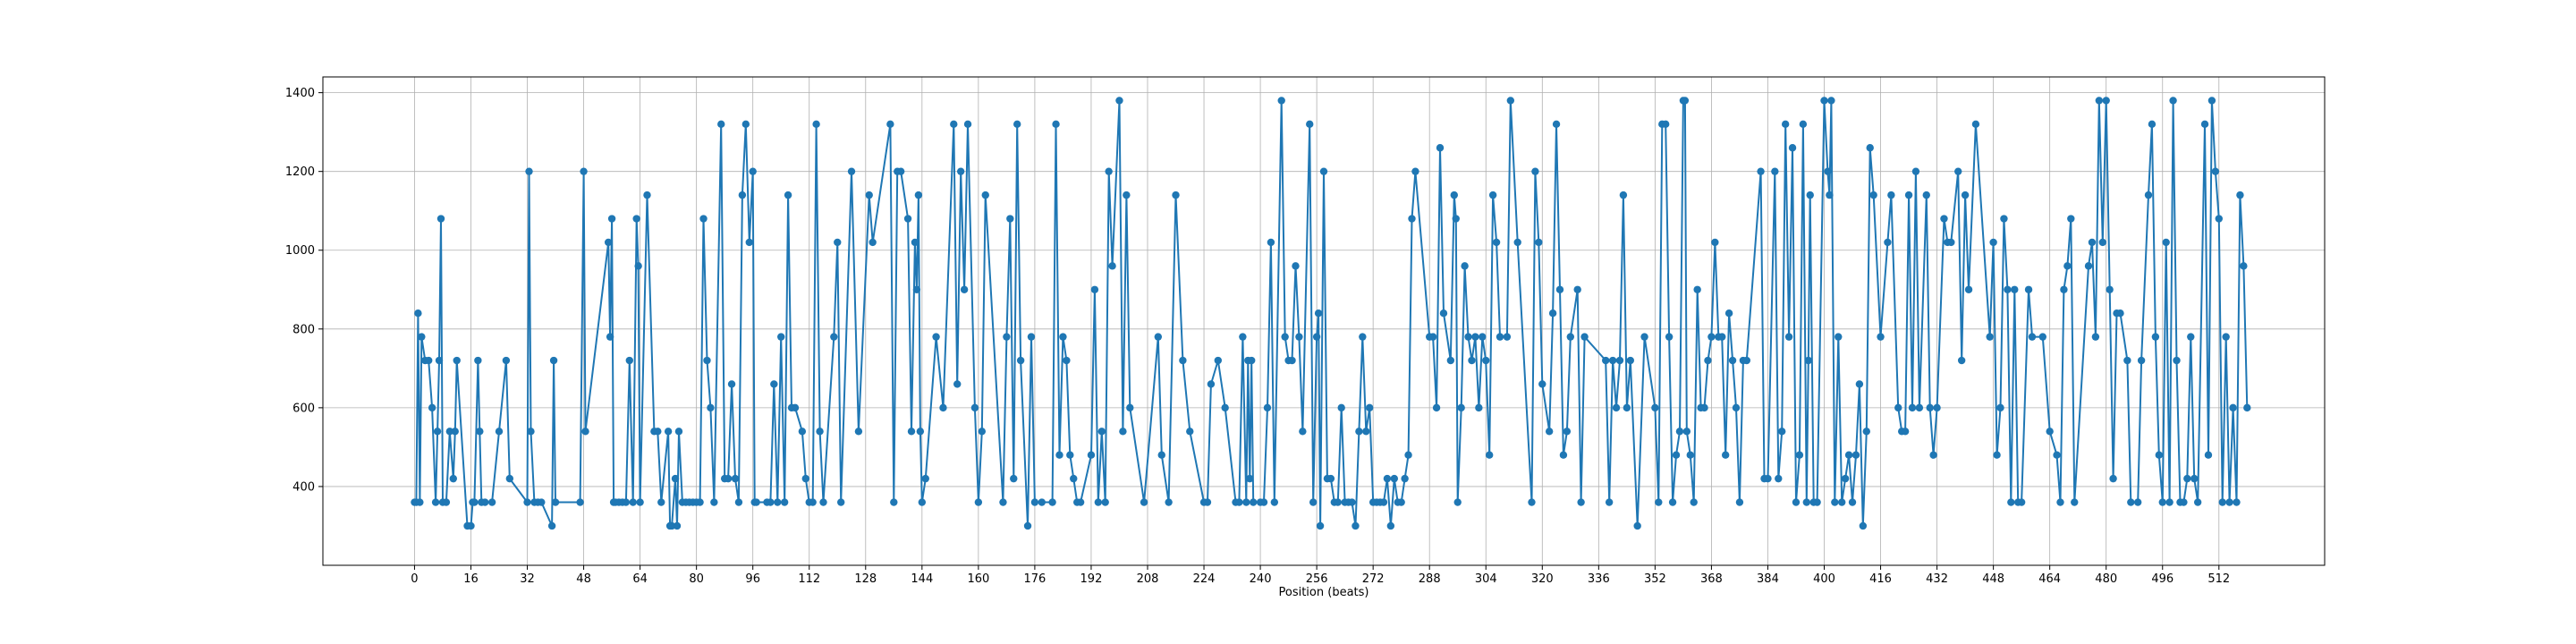 The height and width of the screenshot is (644, 2576). What do you see at coordinates (1711, 579) in the screenshot?
I see `x-tick-label: 368` at bounding box center [1711, 579].